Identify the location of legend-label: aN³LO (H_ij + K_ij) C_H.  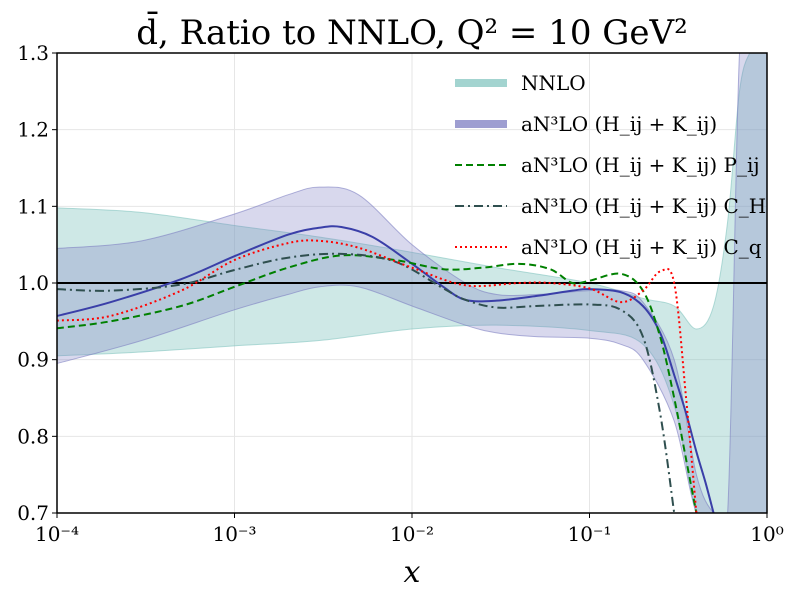
(643, 206).